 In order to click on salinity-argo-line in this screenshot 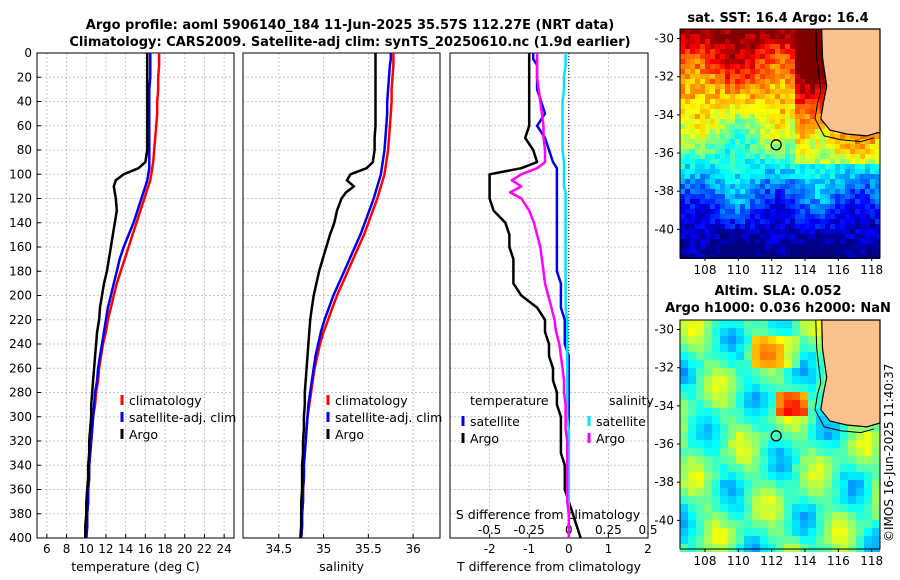, I will do `click(539, 295)`.